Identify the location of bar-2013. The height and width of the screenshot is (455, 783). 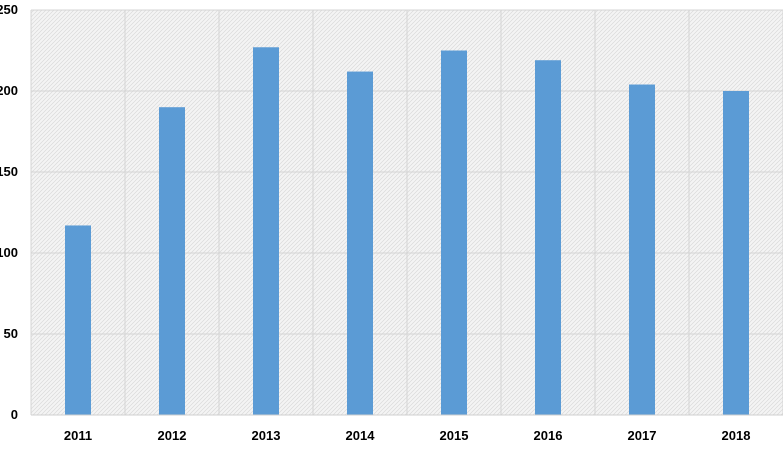
(266, 231).